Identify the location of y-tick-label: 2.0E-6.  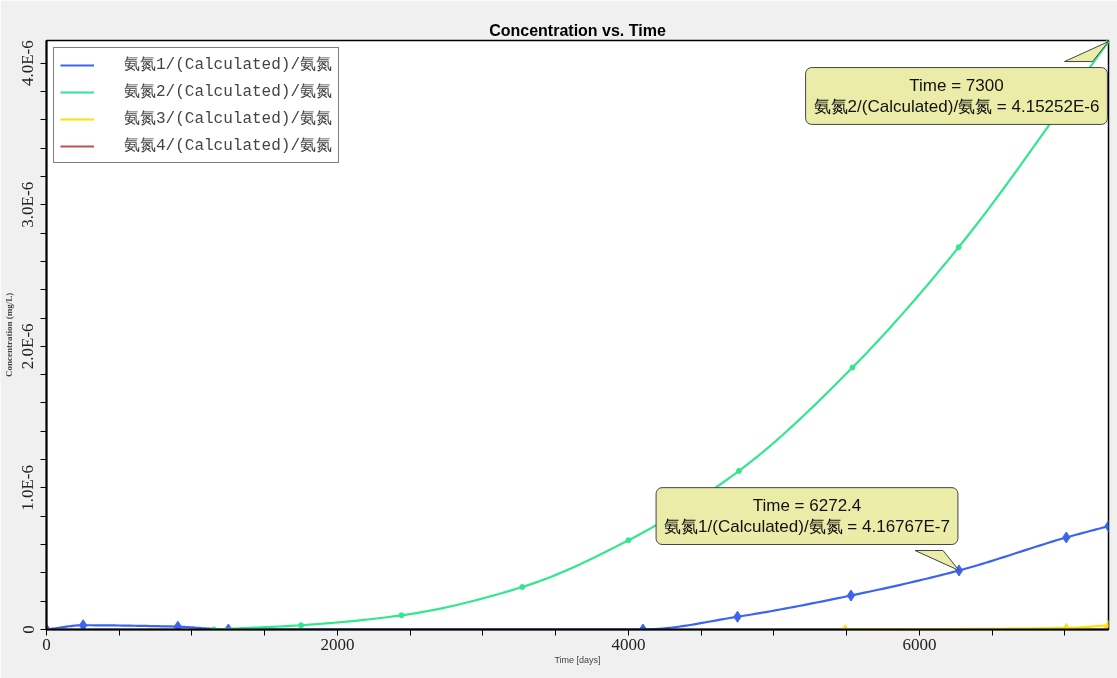
(28, 346).